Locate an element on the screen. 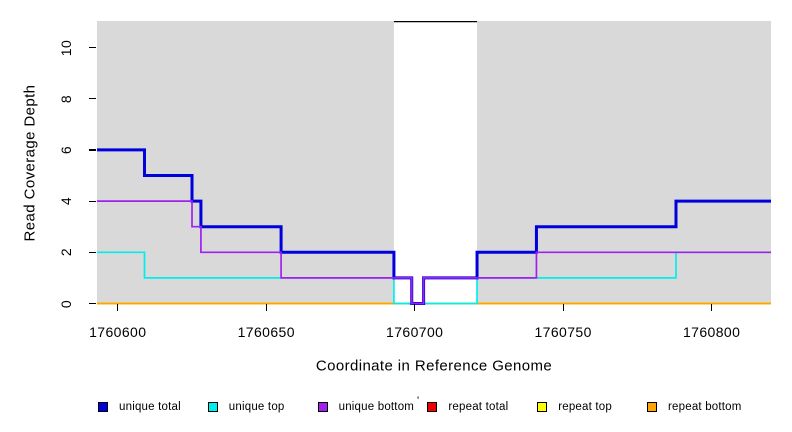 The height and width of the screenshot is (432, 792). y-tick-label: 8 is located at coordinates (66, 98).